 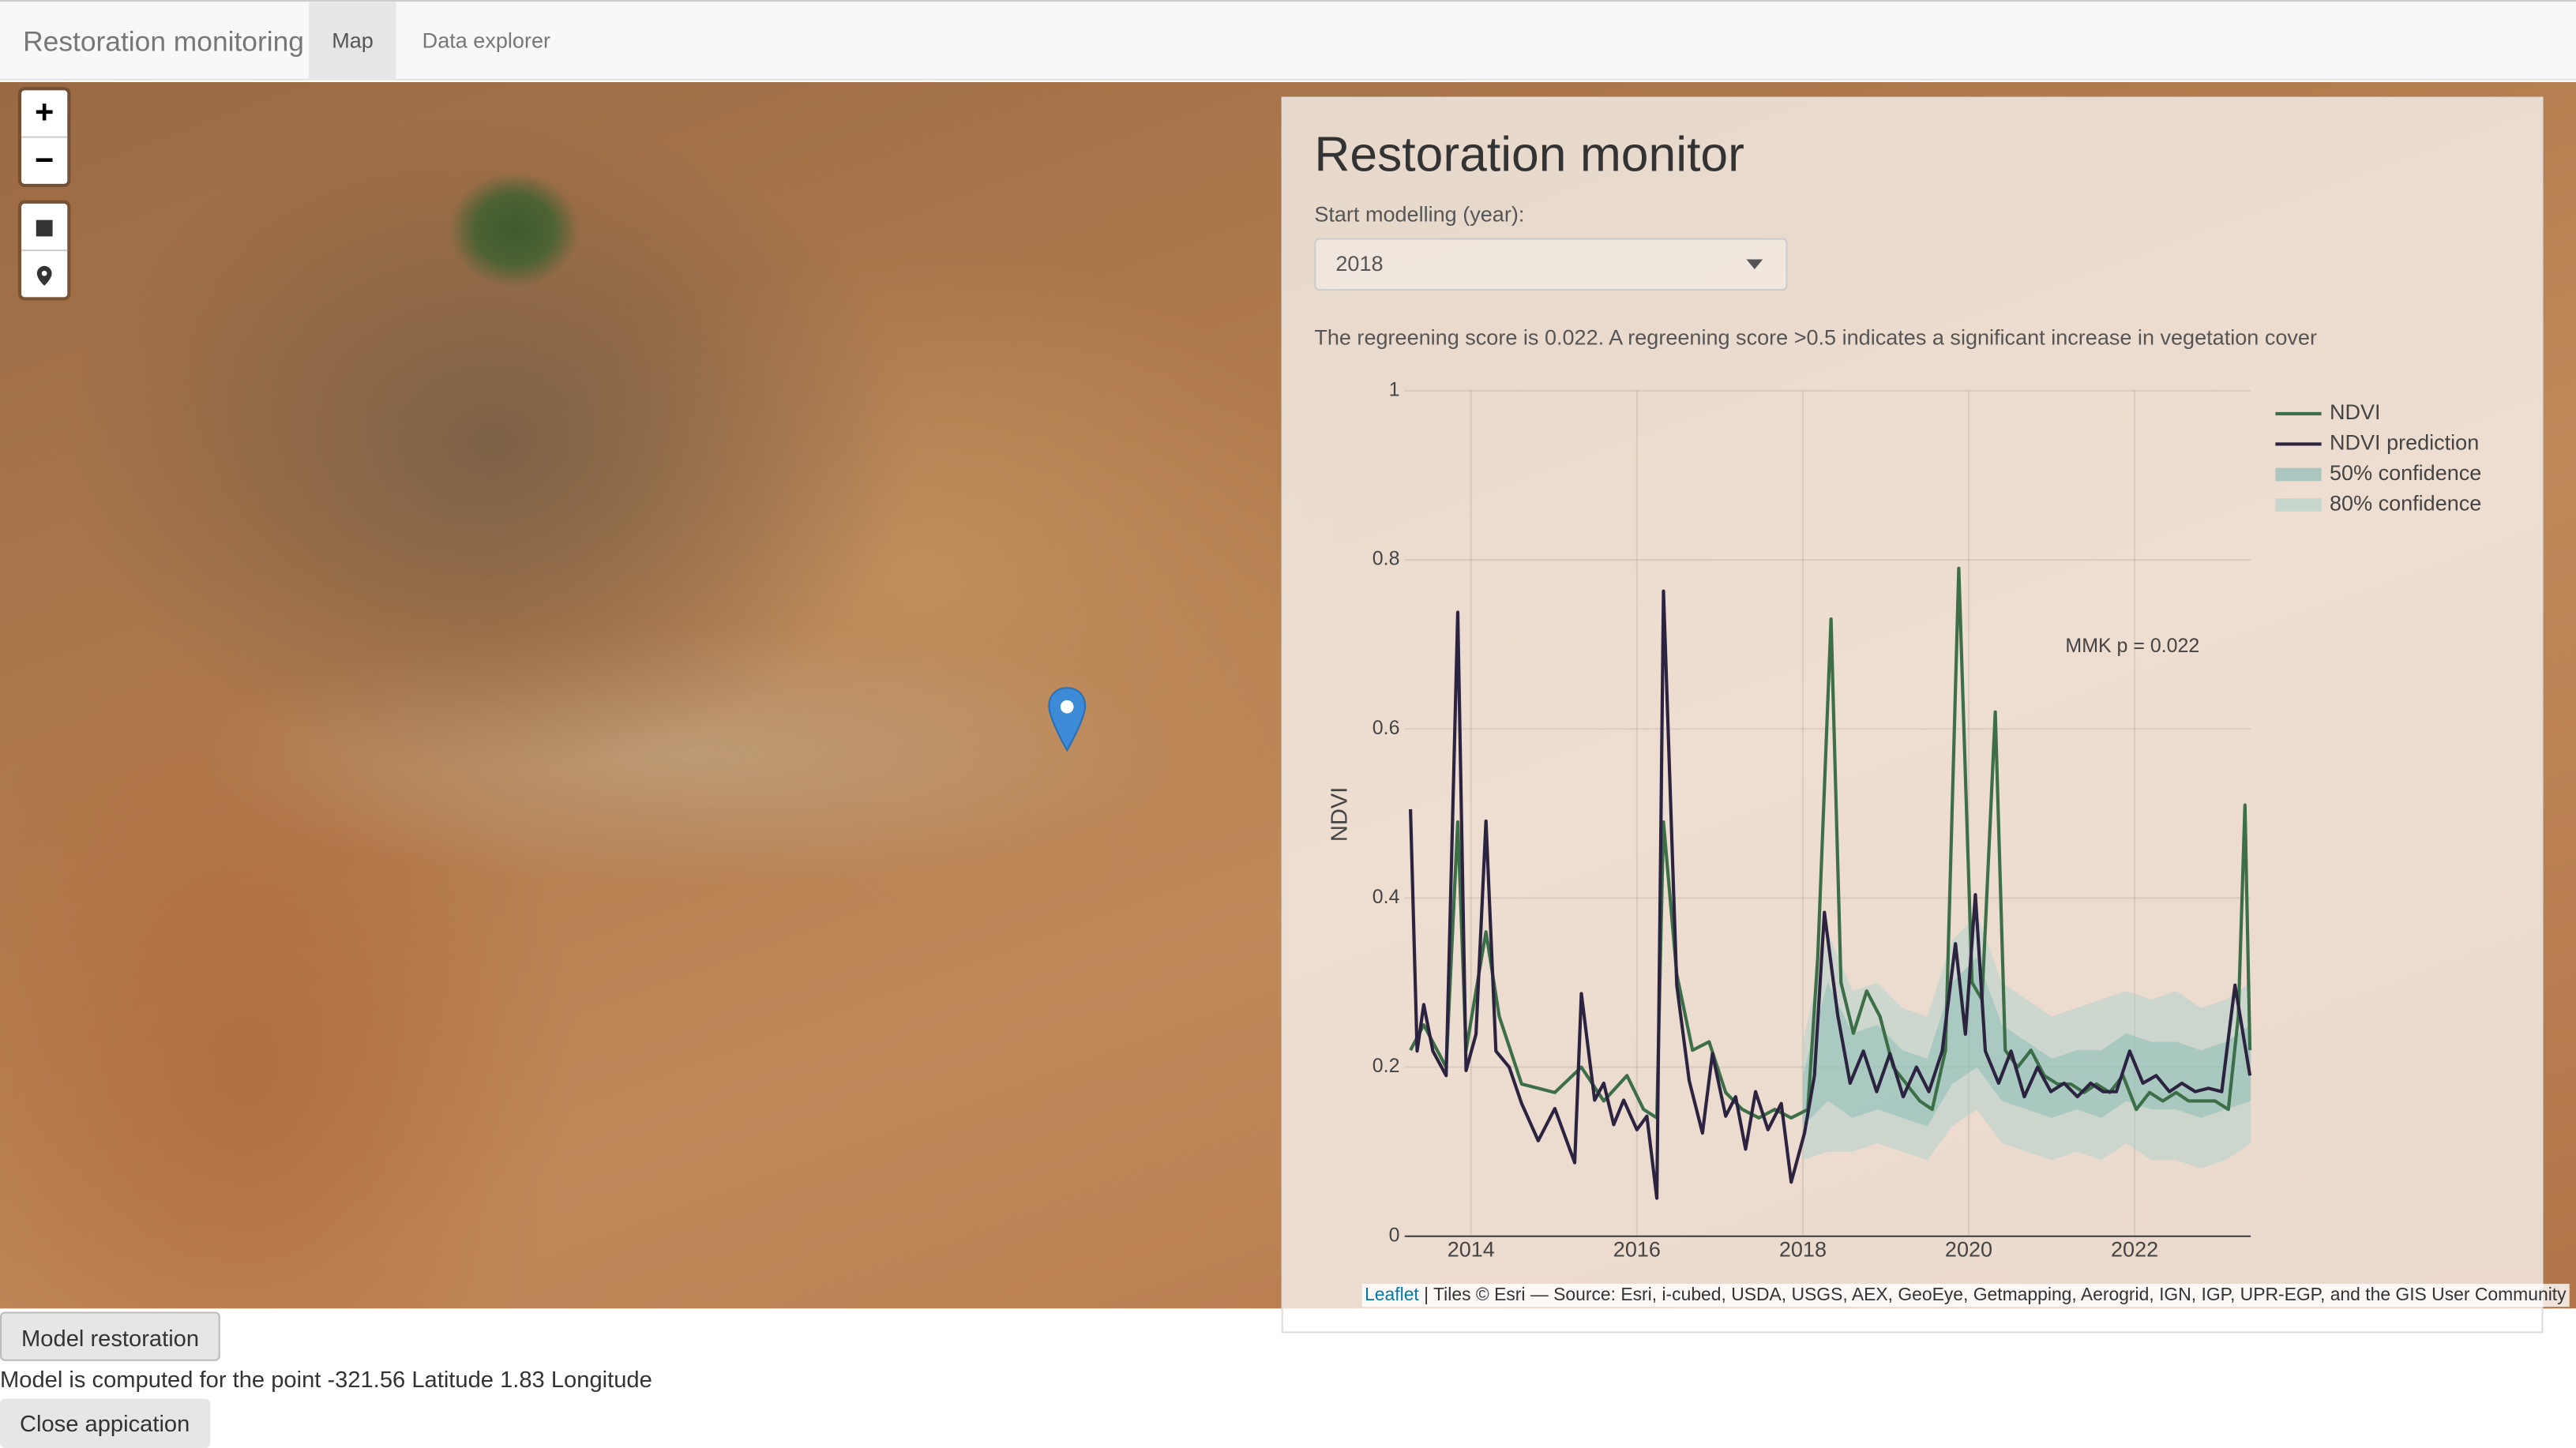 I want to click on attribution-link: Leaflet, so click(x=1392, y=1296).